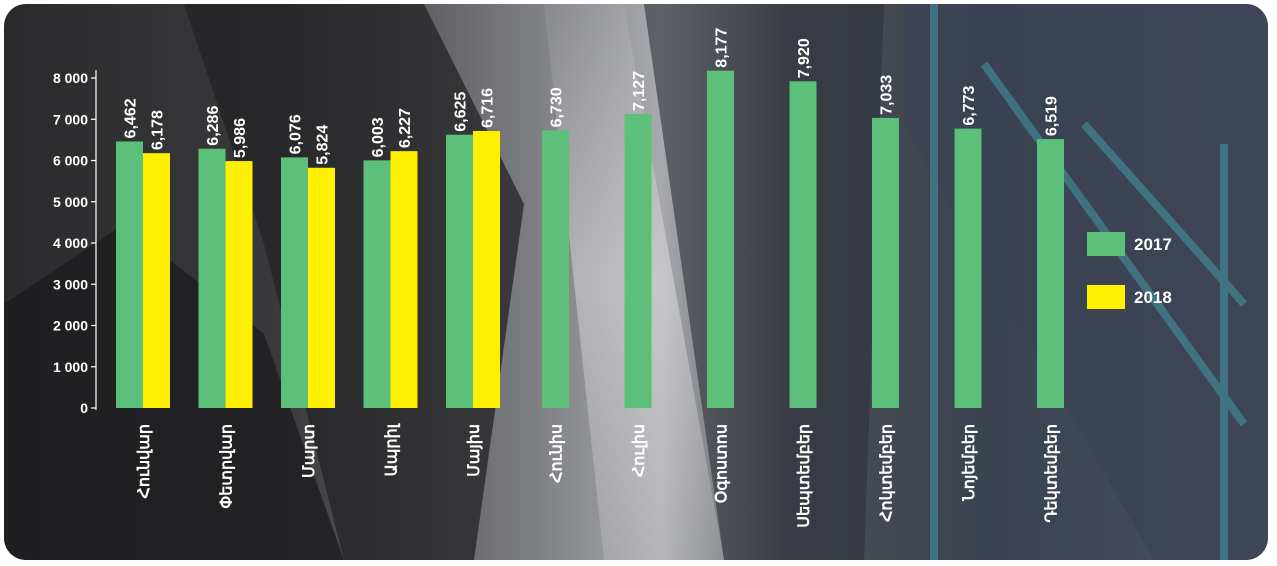 This screenshot has width=1277, height=566. What do you see at coordinates (70, 202) in the screenshot?
I see `y-tick-label: 5 000` at bounding box center [70, 202].